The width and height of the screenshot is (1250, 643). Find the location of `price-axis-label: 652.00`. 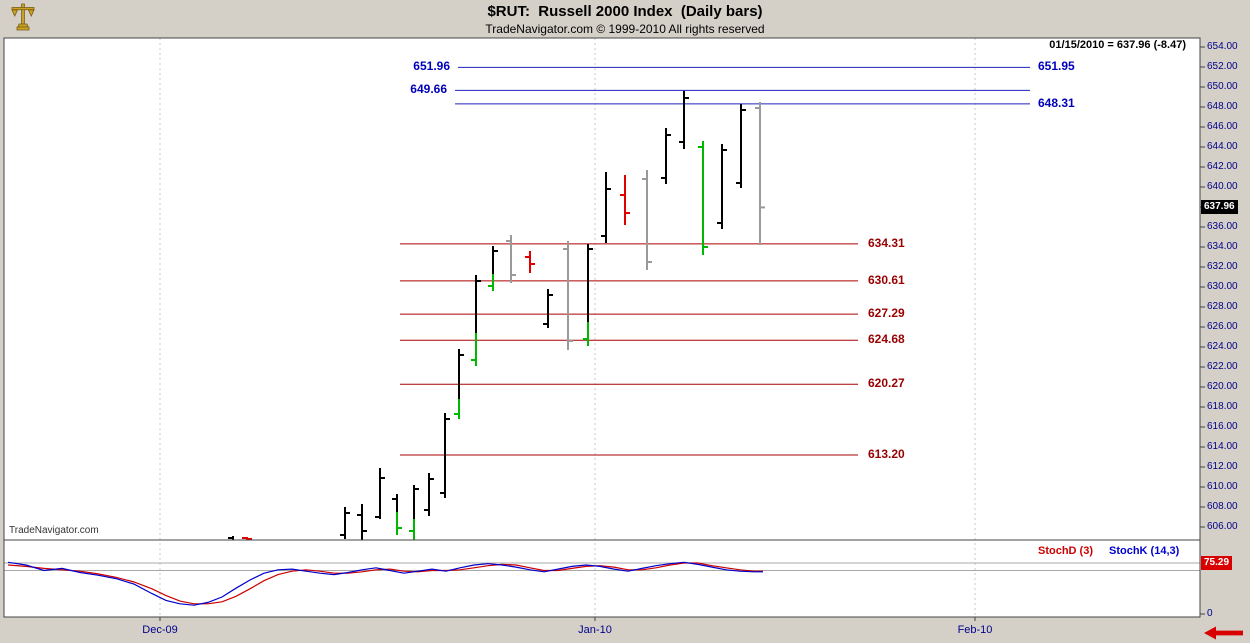

price-axis-label: 652.00 is located at coordinates (1222, 66).